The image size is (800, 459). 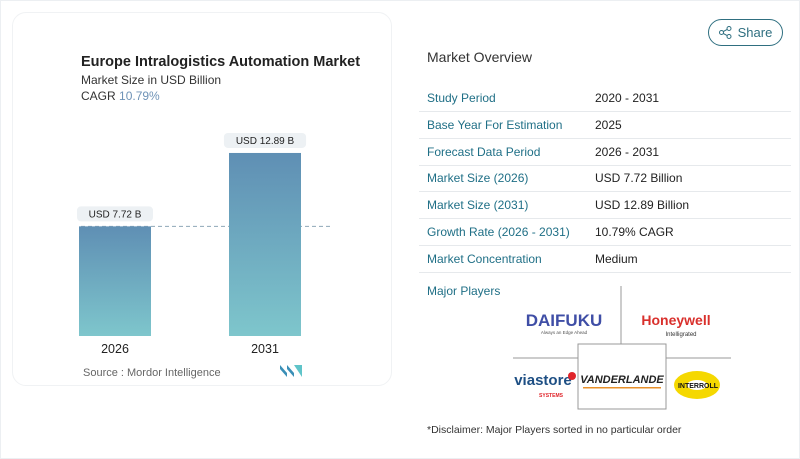 I want to click on overview-value: 2020 - 2031, so click(x=627, y=98).